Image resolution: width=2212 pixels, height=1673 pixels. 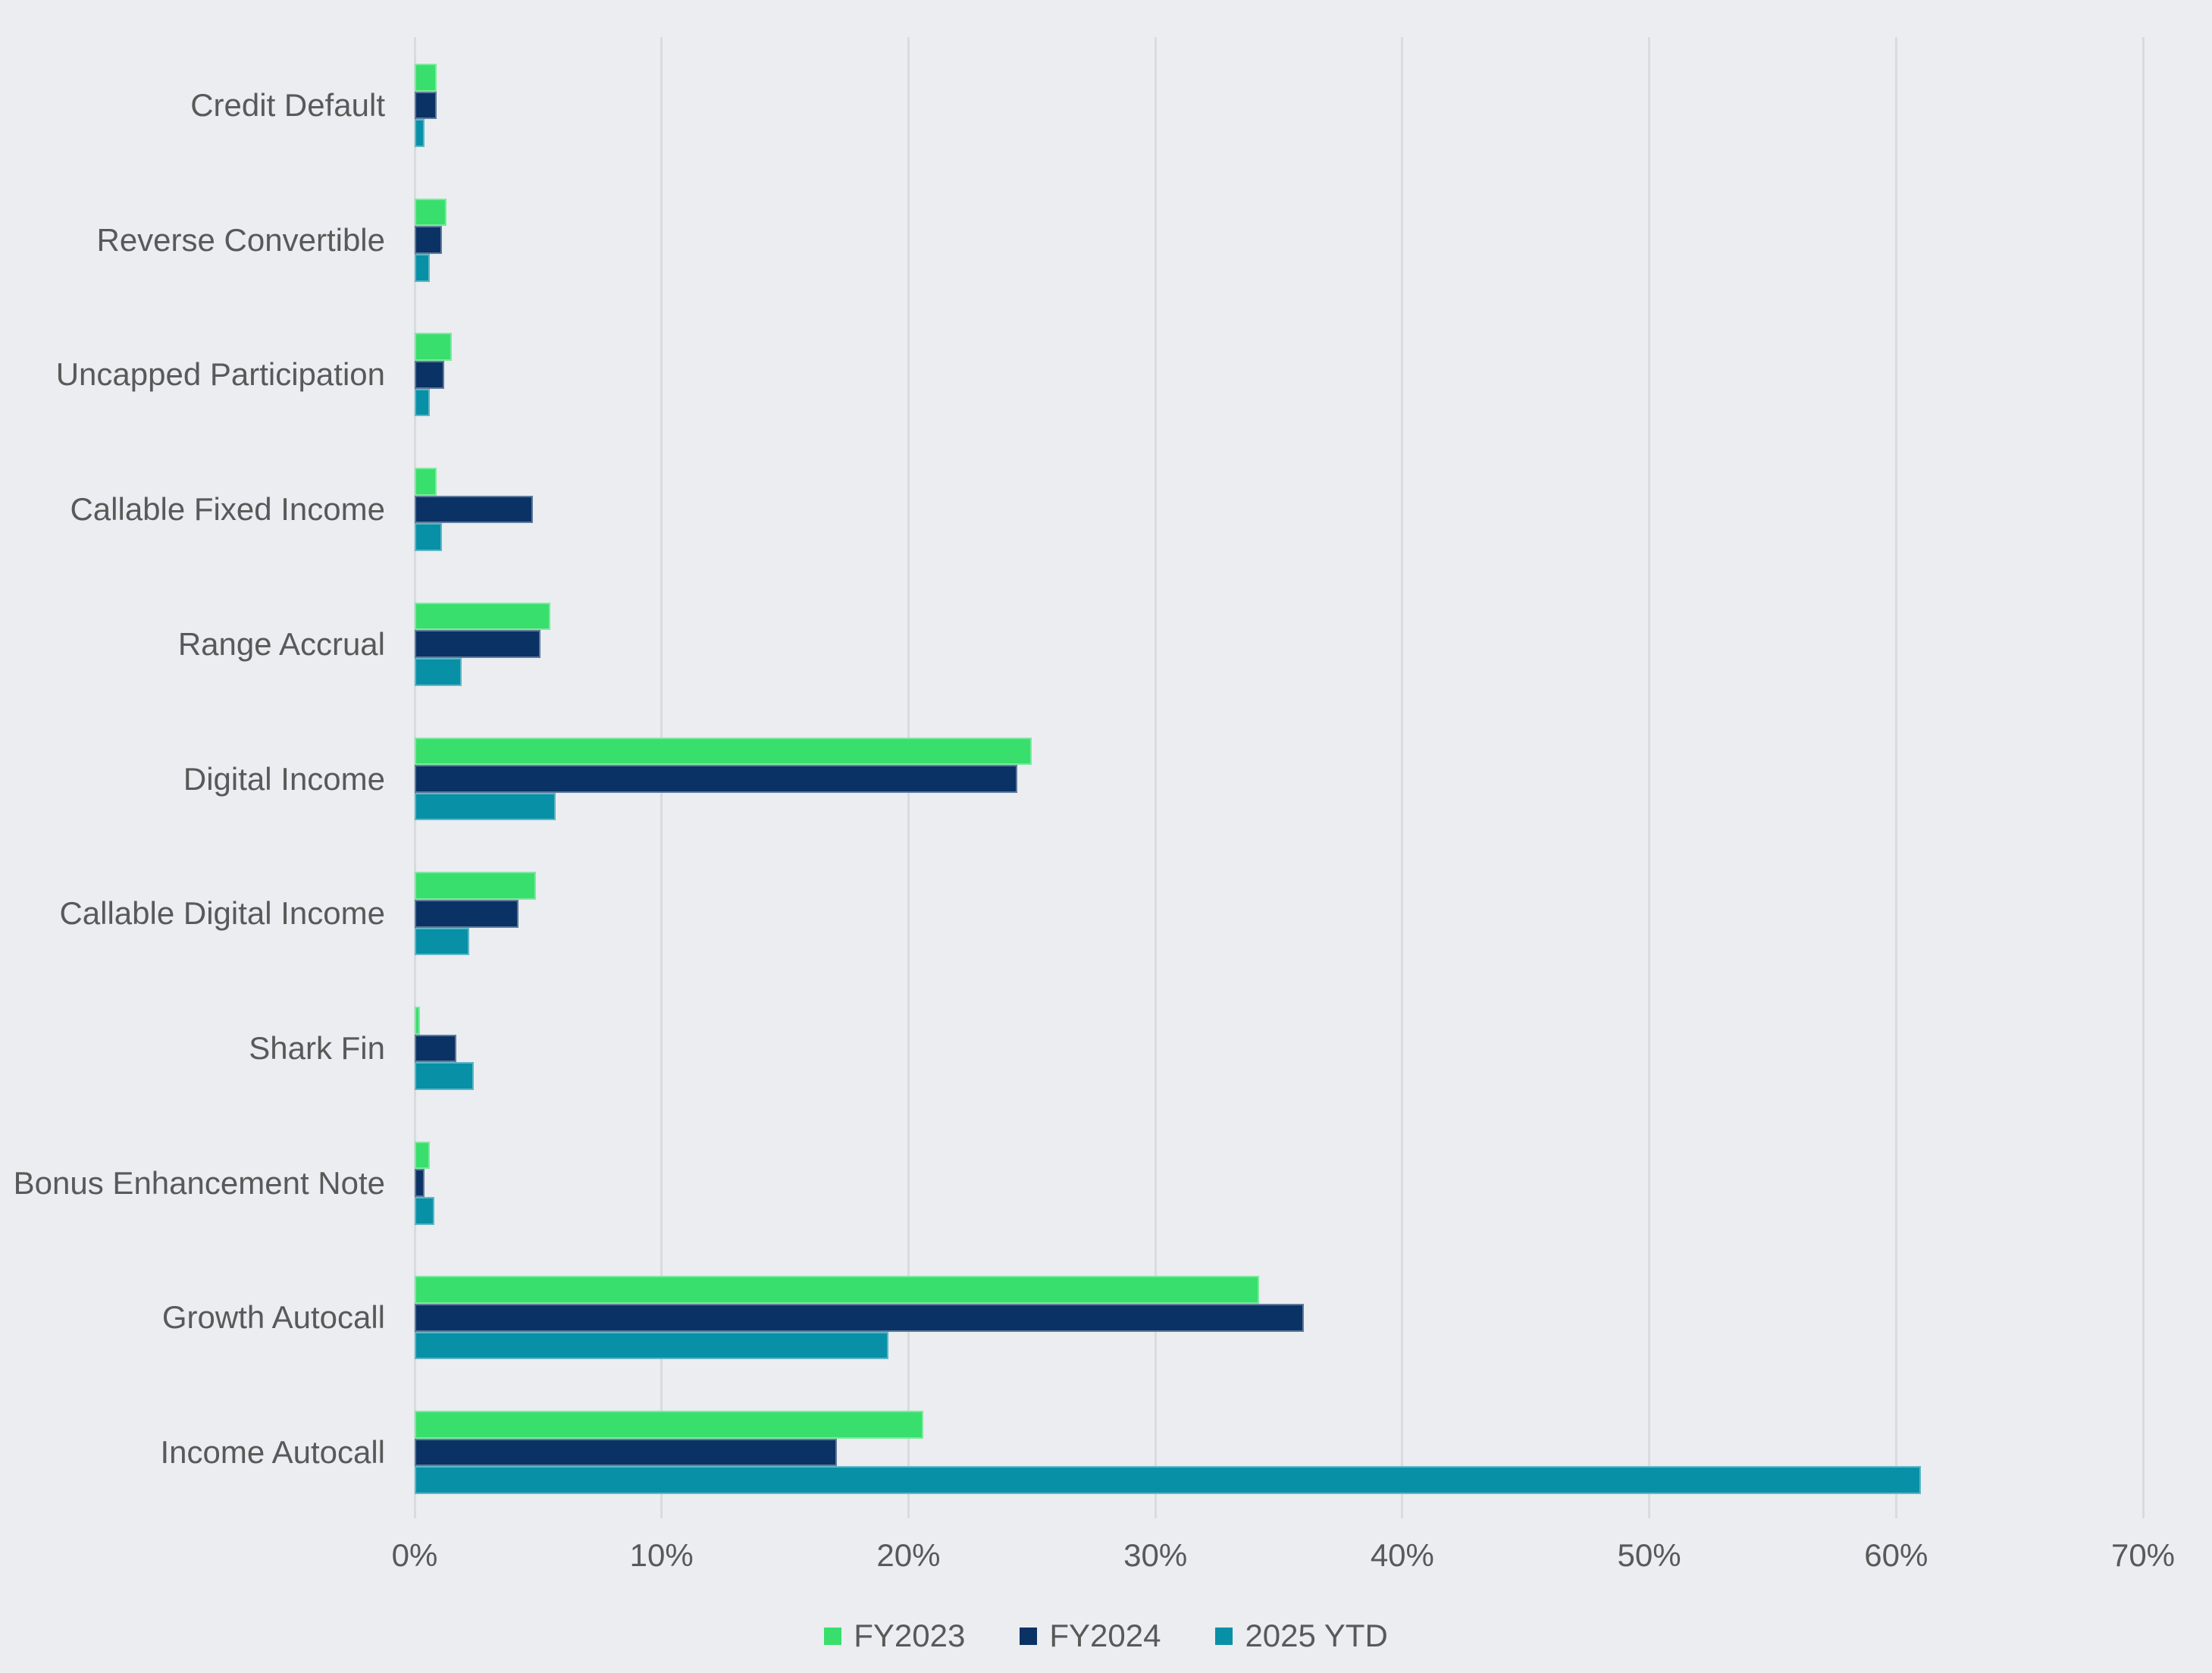 What do you see at coordinates (273, 1317) in the screenshot?
I see `category-label-growth-autocall: Growth Autocall` at bounding box center [273, 1317].